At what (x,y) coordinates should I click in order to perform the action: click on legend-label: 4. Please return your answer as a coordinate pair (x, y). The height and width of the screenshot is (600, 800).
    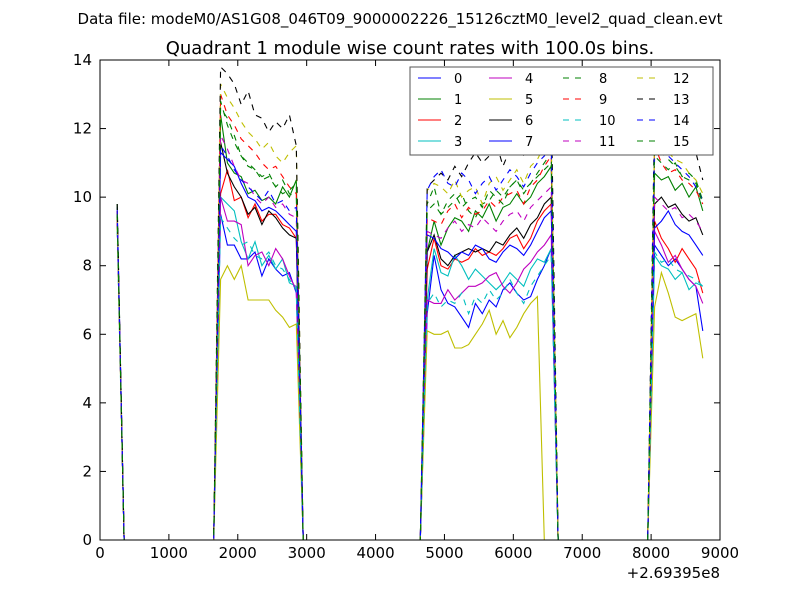
    Looking at the image, I should click on (529, 79).